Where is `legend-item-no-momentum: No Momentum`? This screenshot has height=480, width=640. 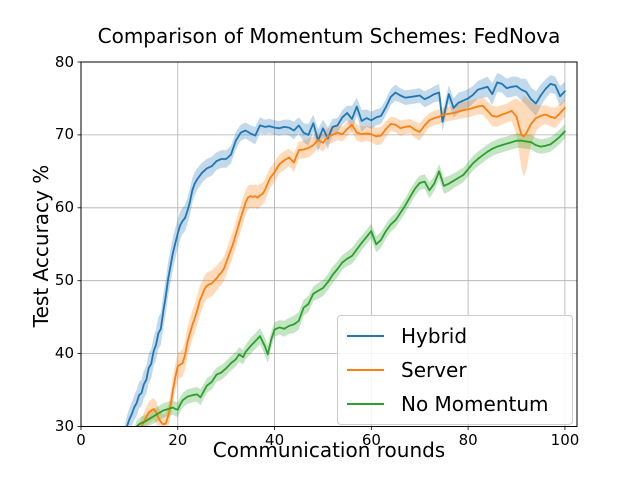
legend-item-no-momentum: No Momentum is located at coordinates (455, 404).